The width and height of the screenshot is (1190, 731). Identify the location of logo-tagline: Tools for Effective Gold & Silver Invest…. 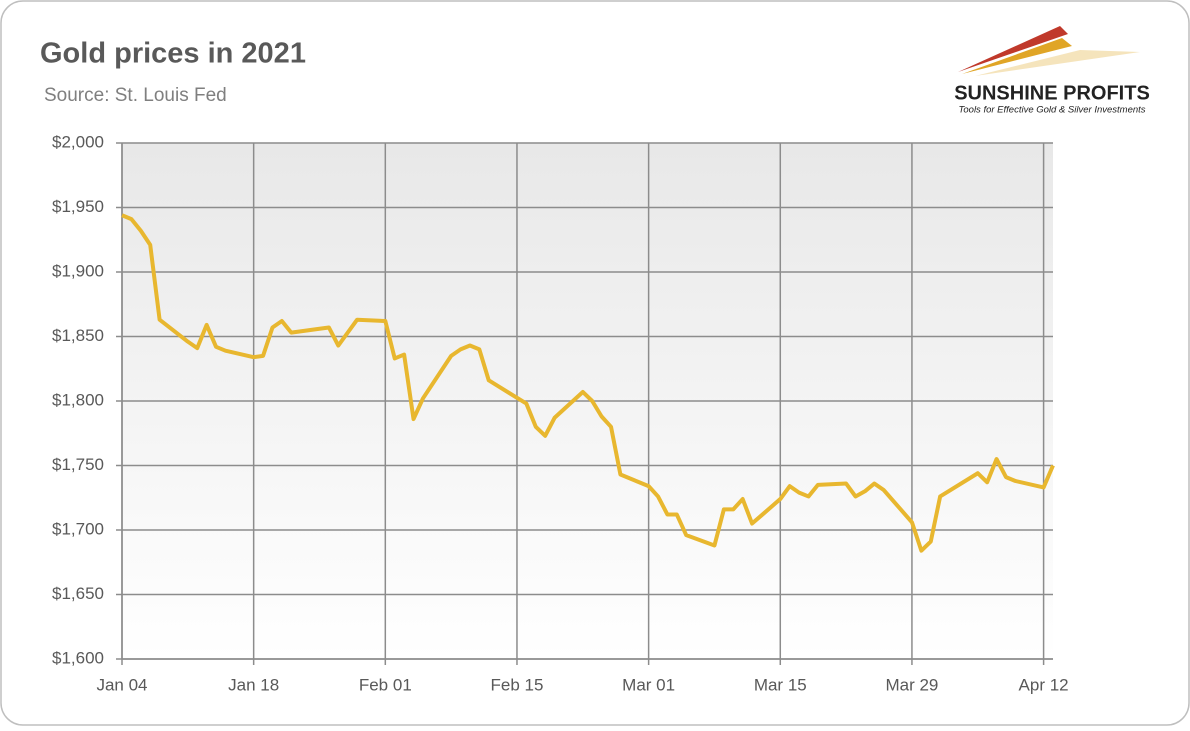
(1051, 110).